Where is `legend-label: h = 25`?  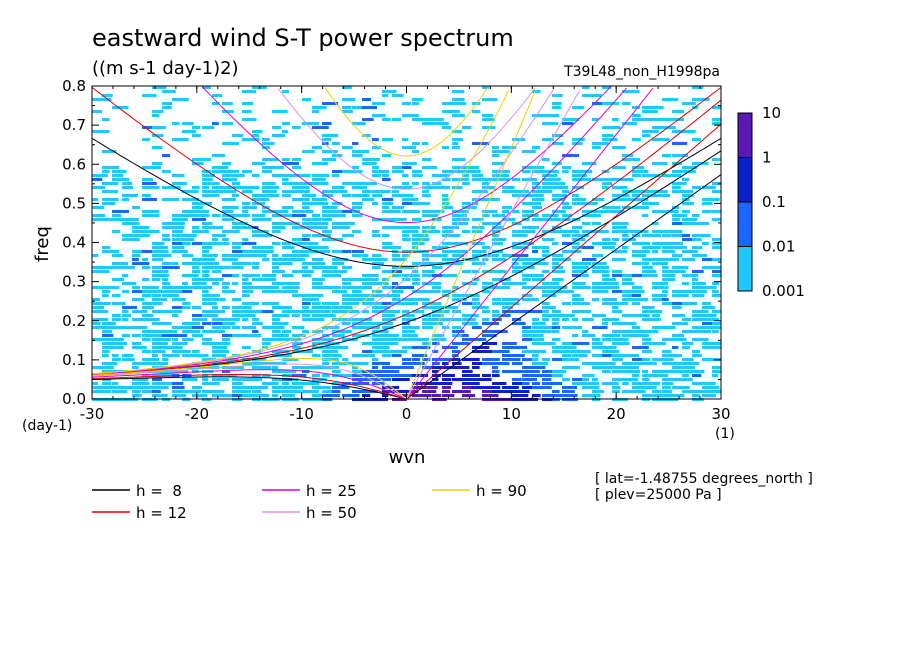 legend-label: h = 25 is located at coordinates (331, 491).